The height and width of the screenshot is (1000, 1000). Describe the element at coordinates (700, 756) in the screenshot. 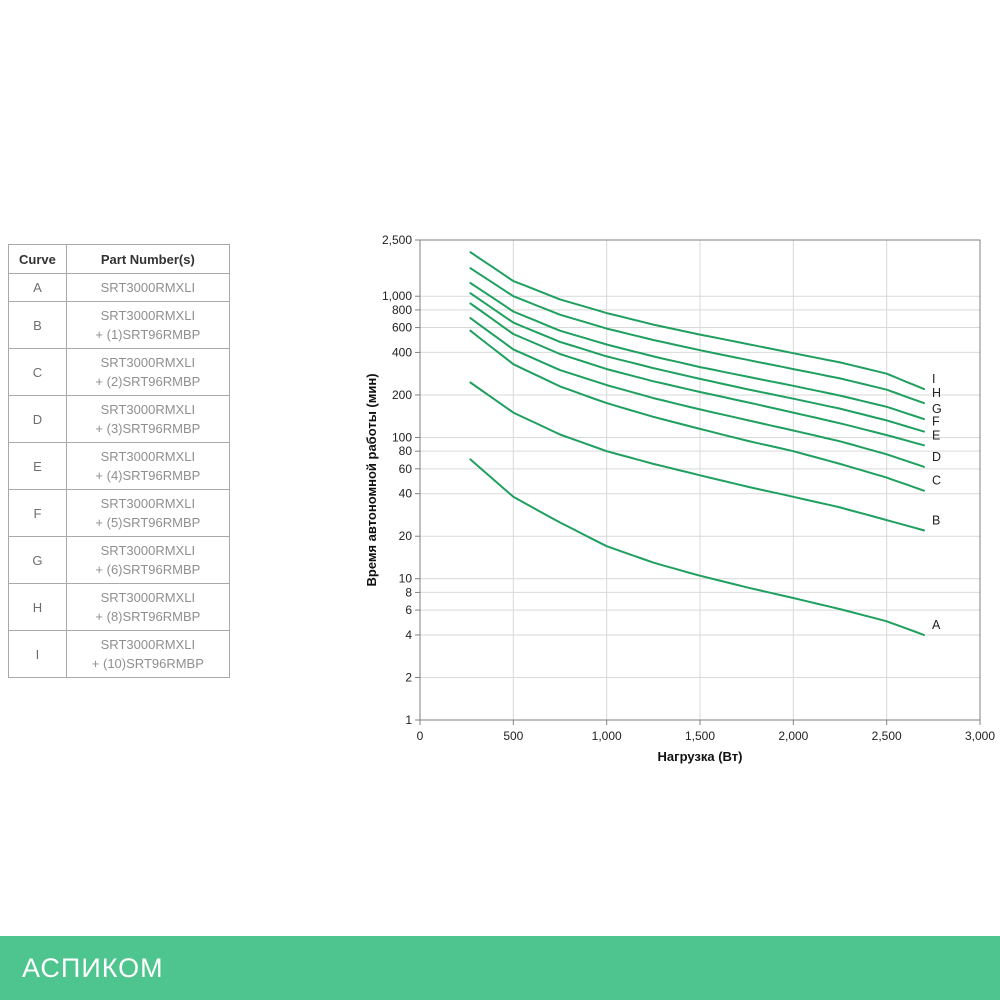

I see `x-axis-title: Нагрузка (Вт)` at that location.